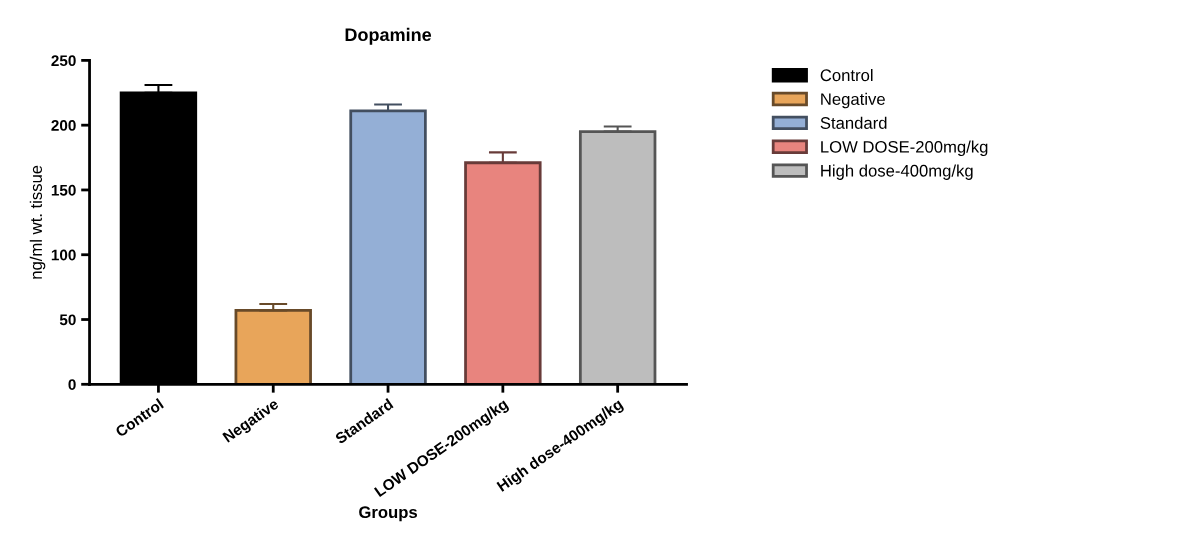 This screenshot has height=549, width=1194. I want to click on y-axis-title: ng/ml wt. tissue, so click(37, 222).